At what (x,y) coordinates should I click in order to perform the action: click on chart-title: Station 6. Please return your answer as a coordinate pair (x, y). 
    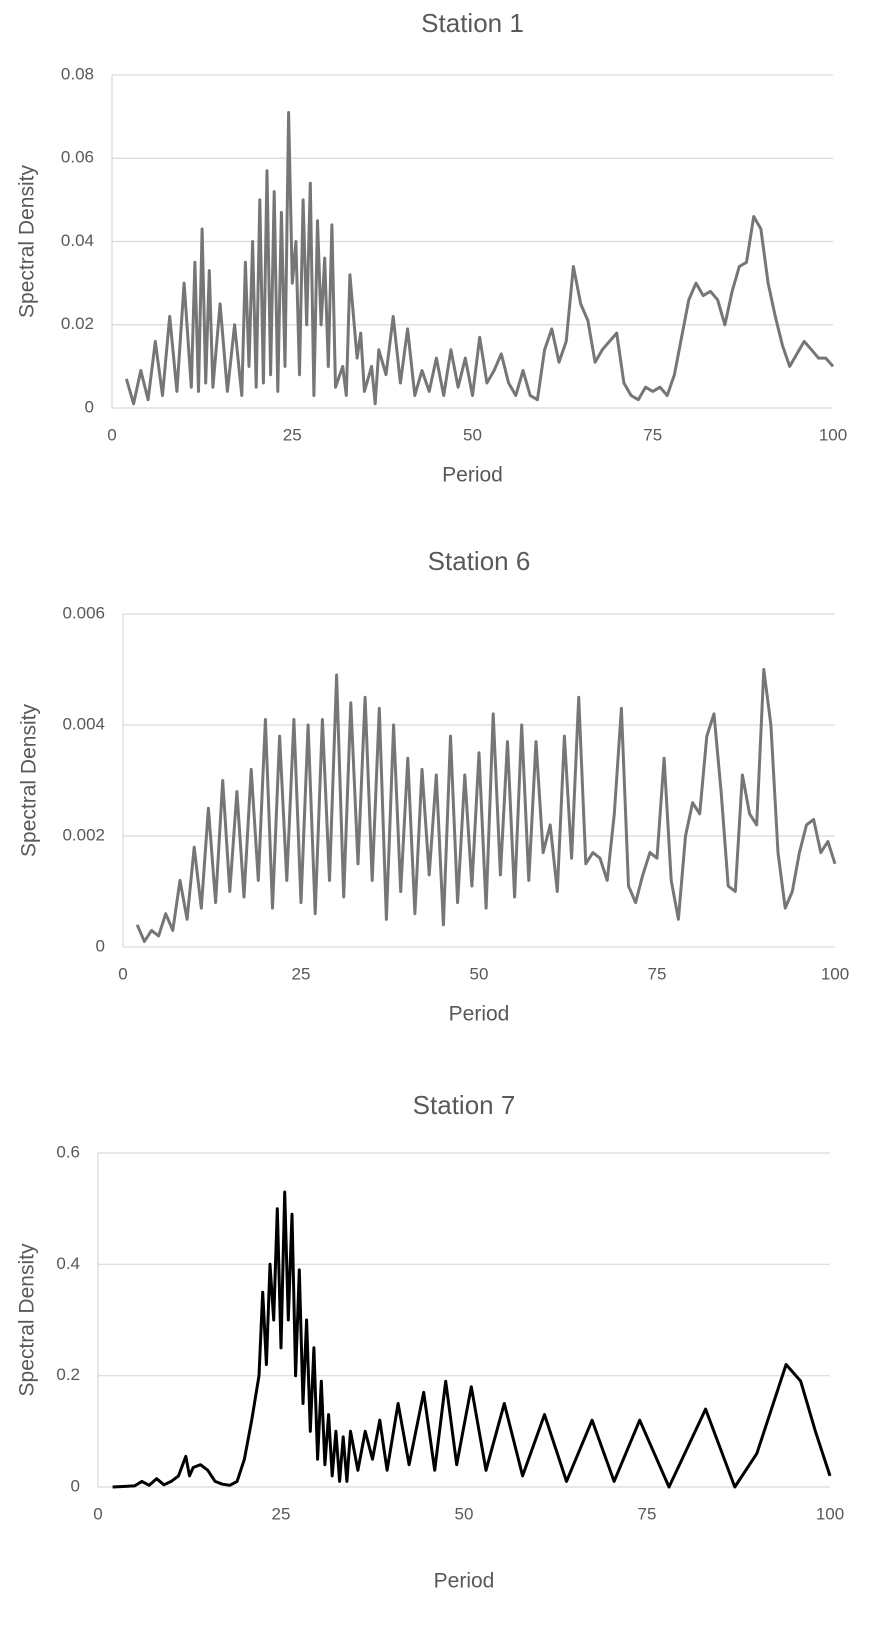
    Looking at the image, I should click on (479, 561).